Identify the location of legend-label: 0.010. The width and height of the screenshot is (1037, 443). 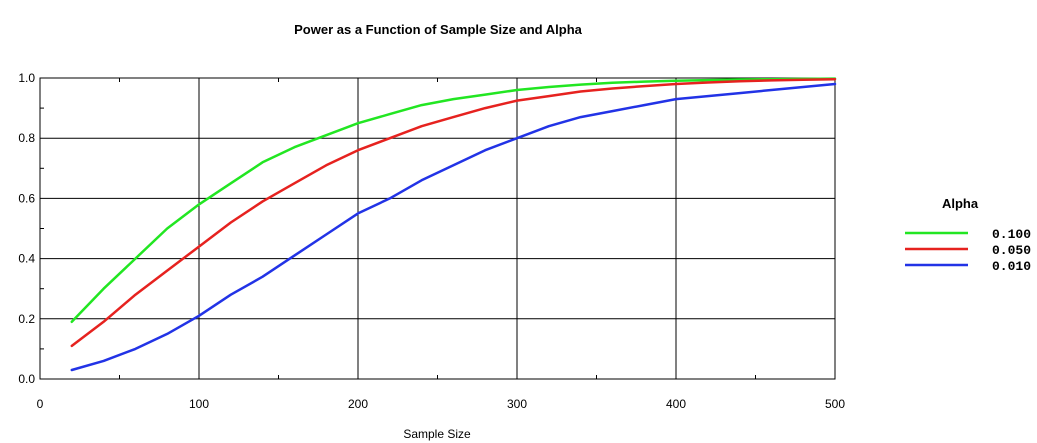
(1011, 266).